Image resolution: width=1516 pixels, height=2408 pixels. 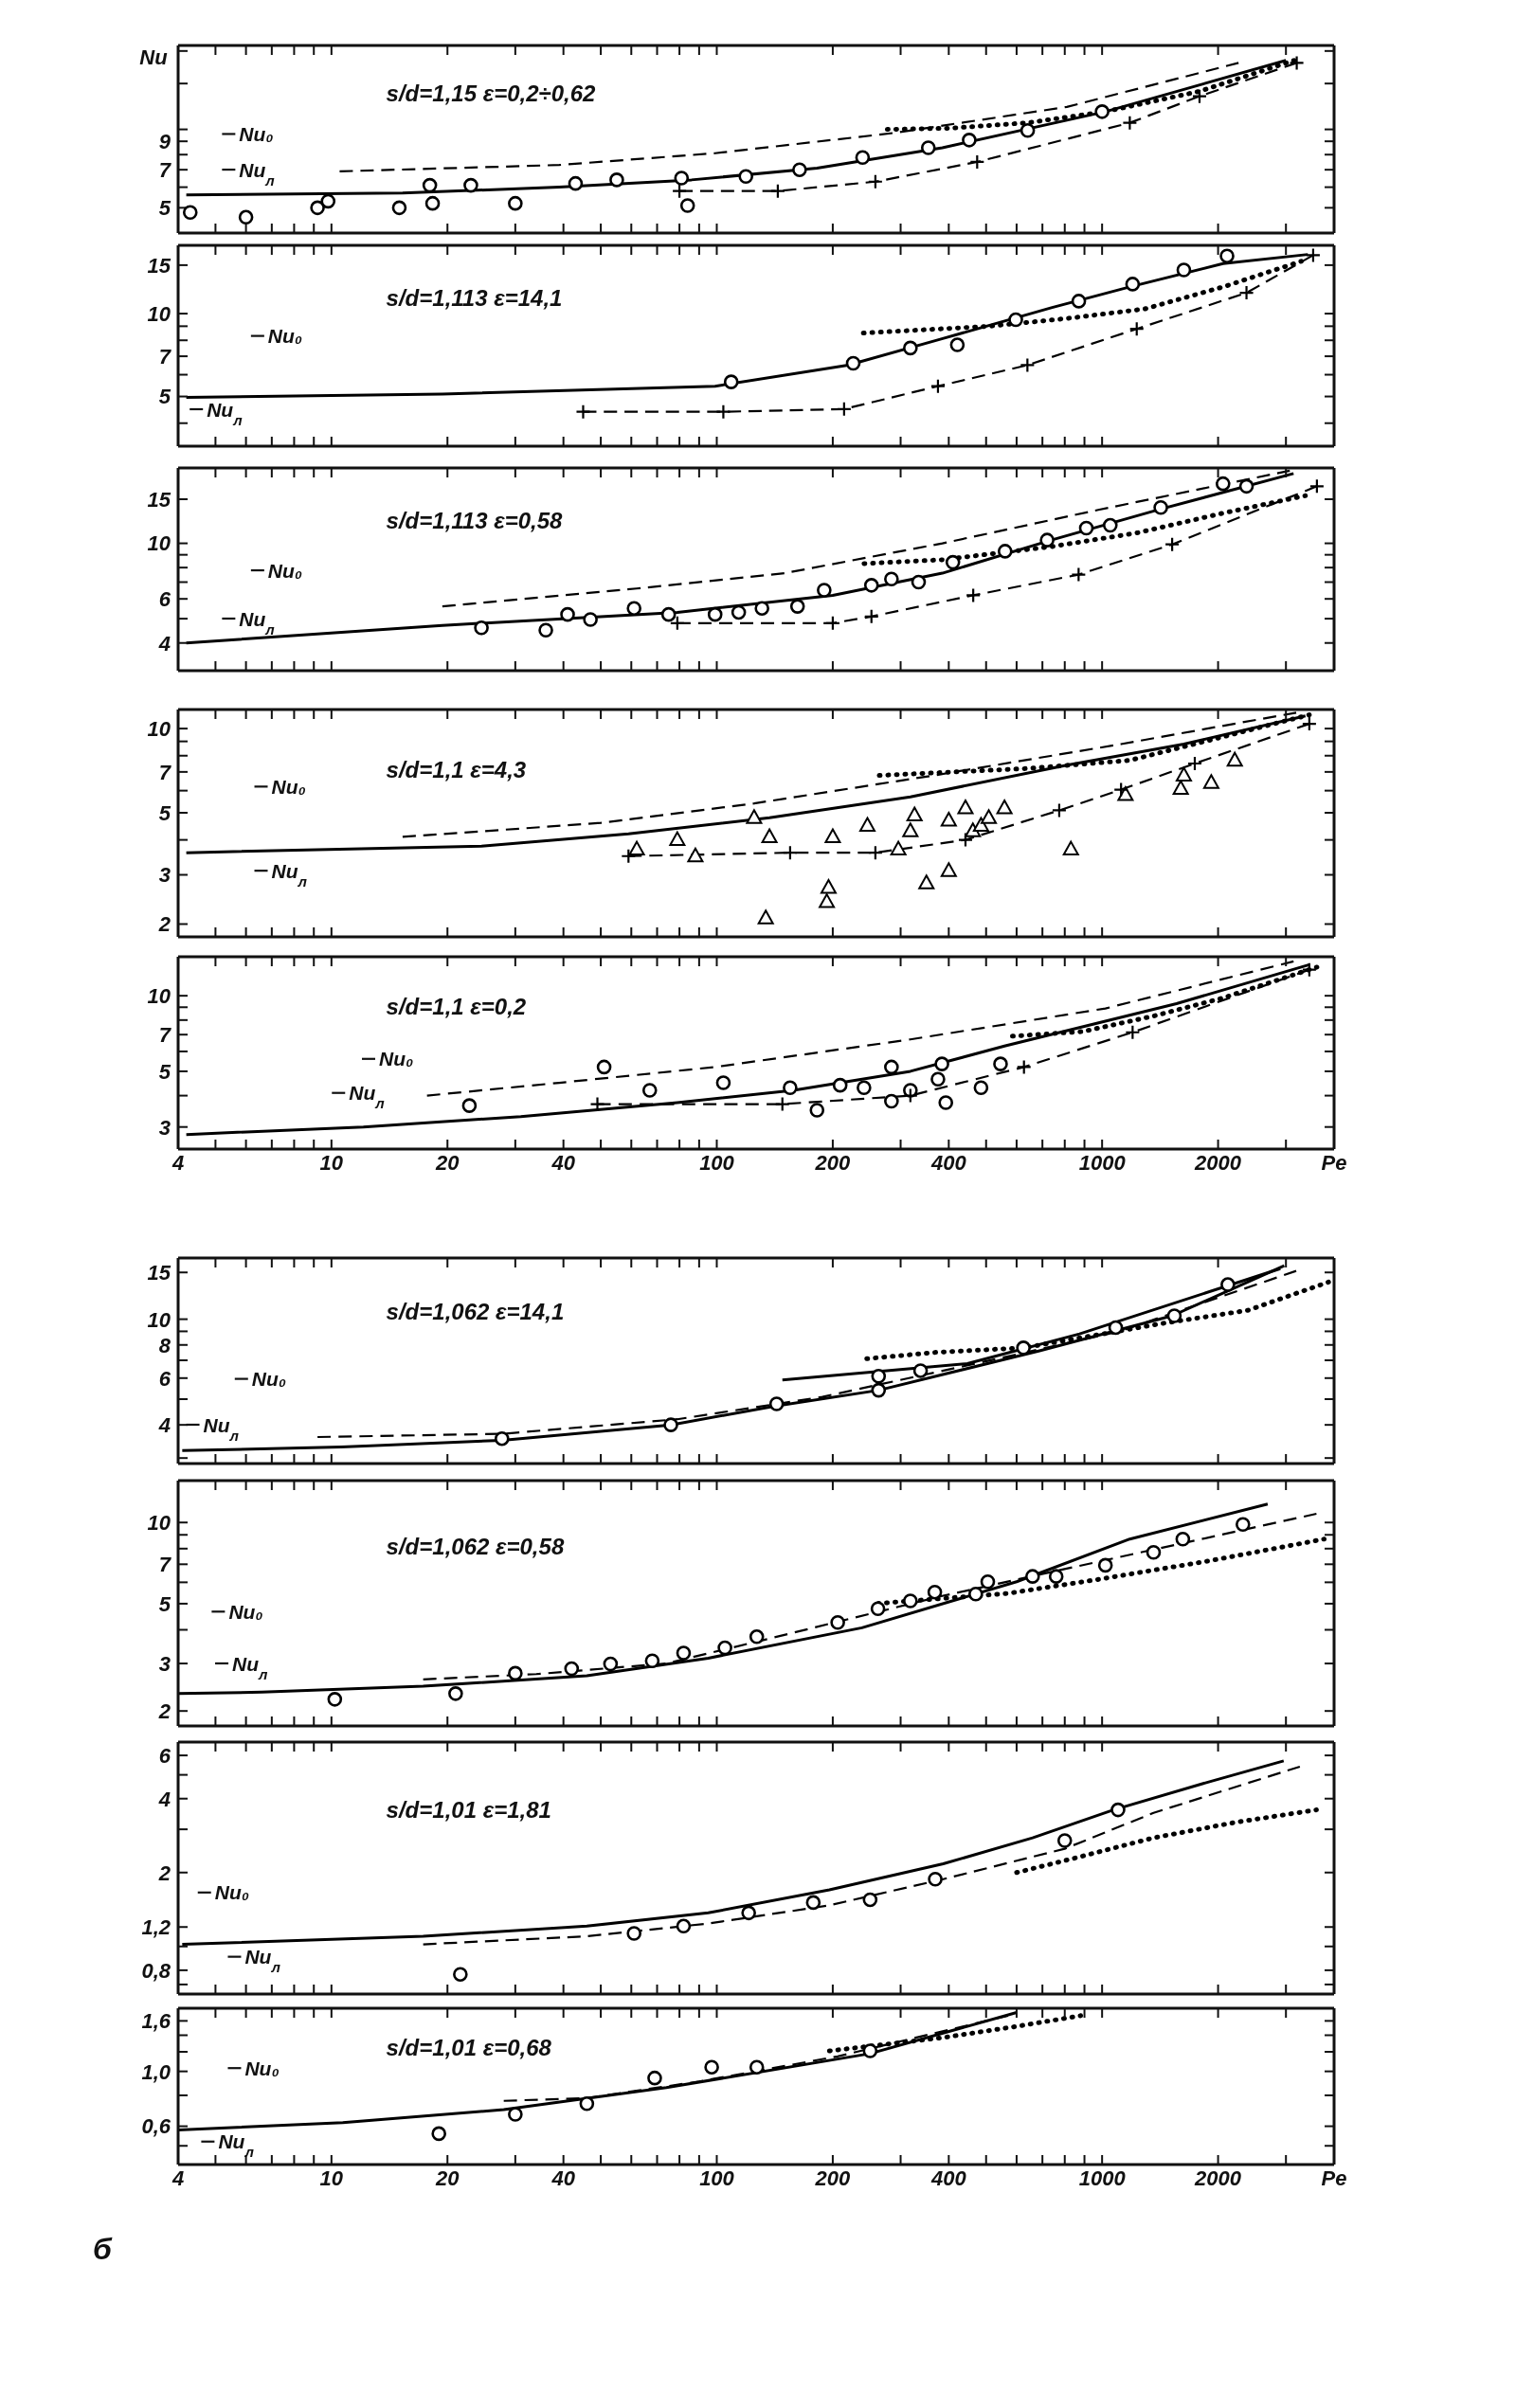 What do you see at coordinates (456, 1006) in the screenshot?
I see `text: s/d=1,1 ε=0,2` at bounding box center [456, 1006].